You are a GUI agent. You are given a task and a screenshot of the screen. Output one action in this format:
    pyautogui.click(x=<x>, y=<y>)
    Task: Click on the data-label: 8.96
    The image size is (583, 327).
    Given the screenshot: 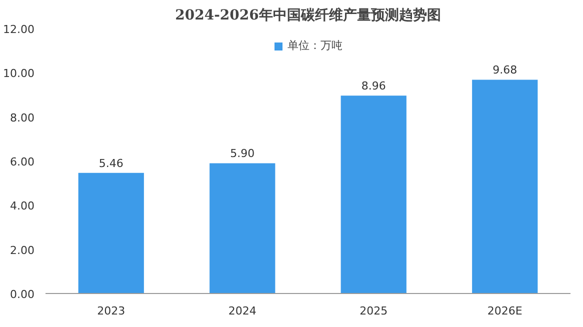 What is the action you would take?
    pyautogui.click(x=373, y=86)
    